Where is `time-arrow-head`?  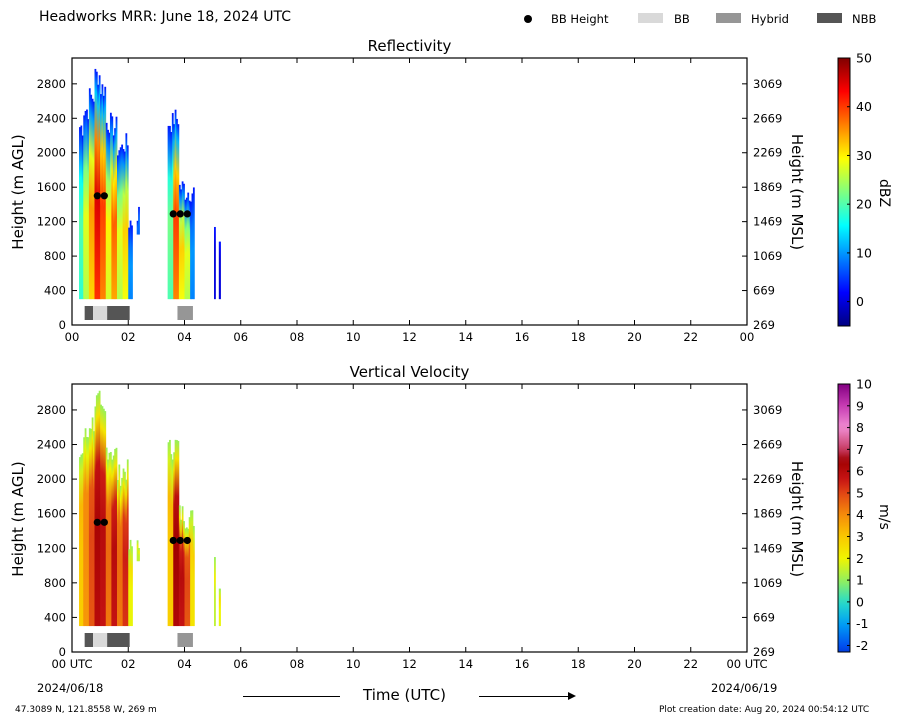
time-arrow-head is located at coordinates (572, 696).